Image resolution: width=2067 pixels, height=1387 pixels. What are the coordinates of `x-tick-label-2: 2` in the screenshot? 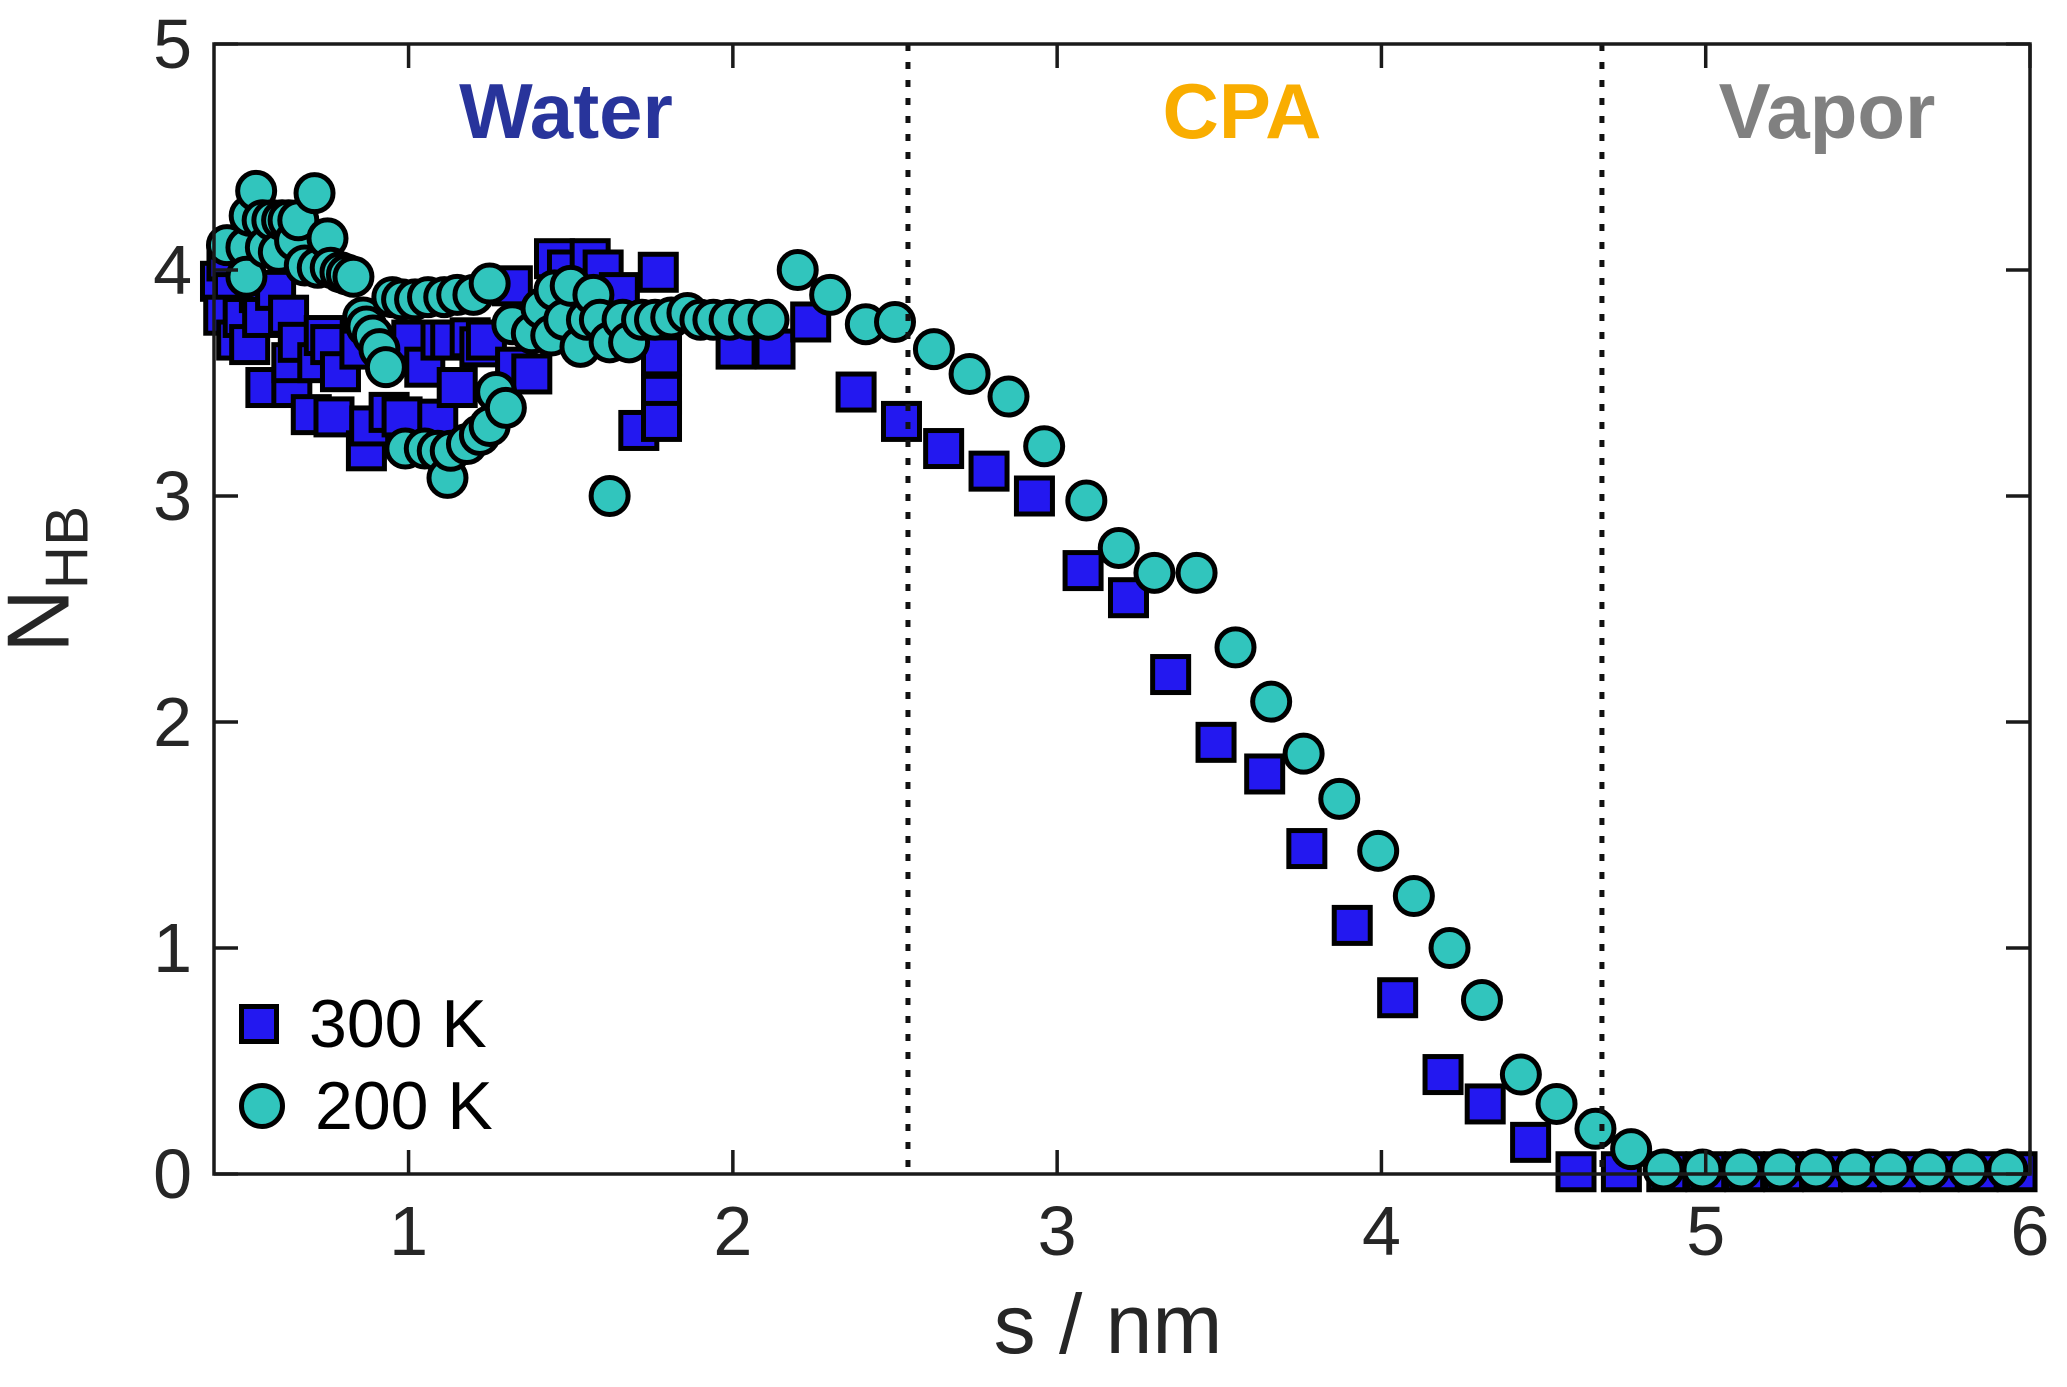 It's located at (733, 1231).